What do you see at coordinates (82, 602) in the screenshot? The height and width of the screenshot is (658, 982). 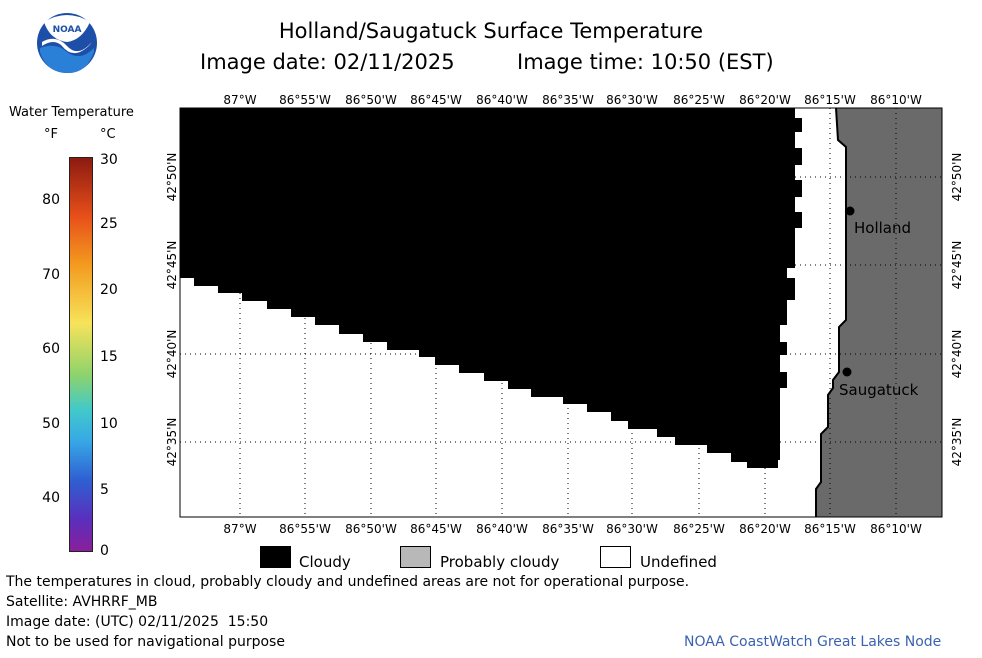 I see `satellite-info: Satellite: AVHRRF_MB` at bounding box center [82, 602].